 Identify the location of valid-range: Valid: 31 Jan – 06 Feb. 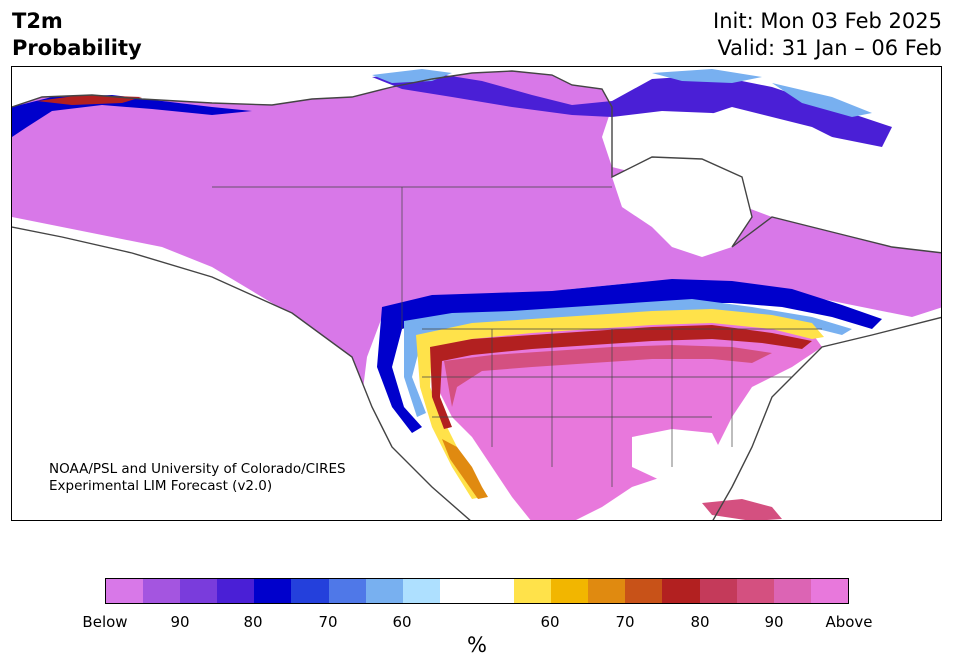
(829, 48).